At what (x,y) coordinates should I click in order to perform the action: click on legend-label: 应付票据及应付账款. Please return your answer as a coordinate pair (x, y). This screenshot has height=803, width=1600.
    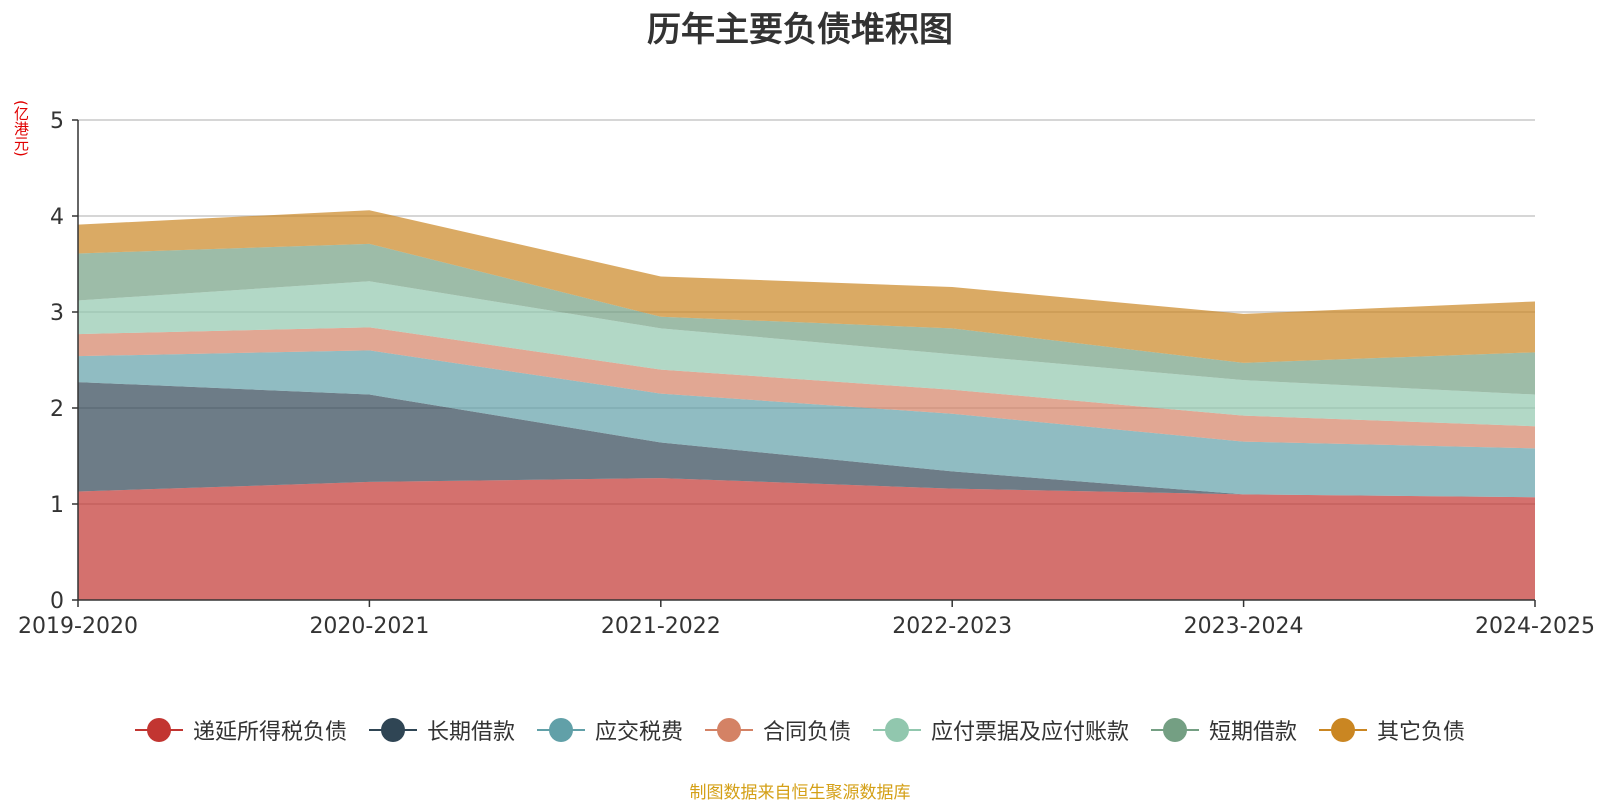
    Looking at the image, I should click on (1030, 732).